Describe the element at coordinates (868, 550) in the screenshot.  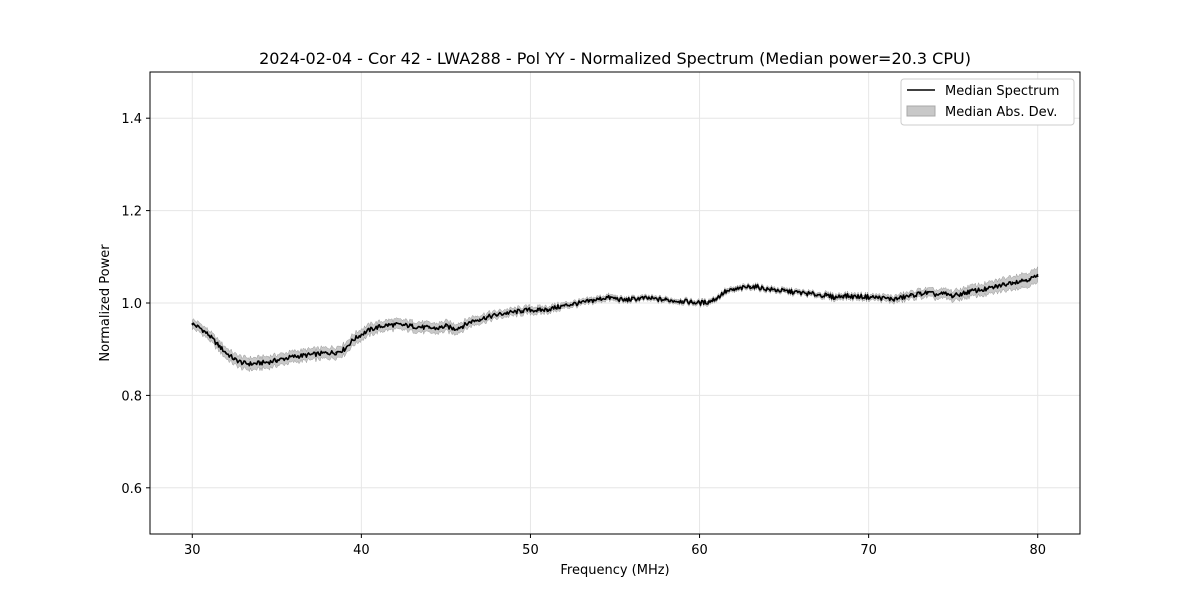
I see `x-tick-label: 70` at that location.